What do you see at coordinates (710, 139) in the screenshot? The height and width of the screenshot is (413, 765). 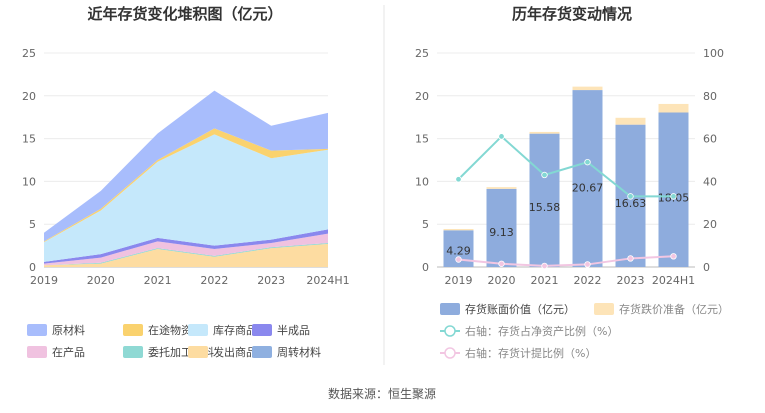 I see `y2-tick-label: 60` at bounding box center [710, 139].